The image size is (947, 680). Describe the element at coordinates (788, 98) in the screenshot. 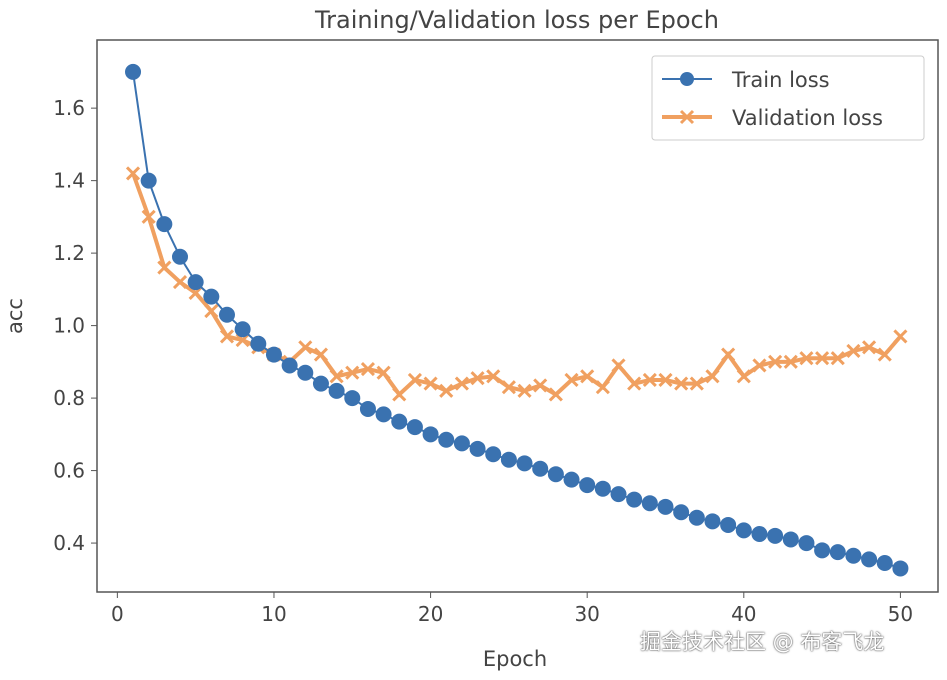

I see `legend: Train loss Validation loss` at that location.